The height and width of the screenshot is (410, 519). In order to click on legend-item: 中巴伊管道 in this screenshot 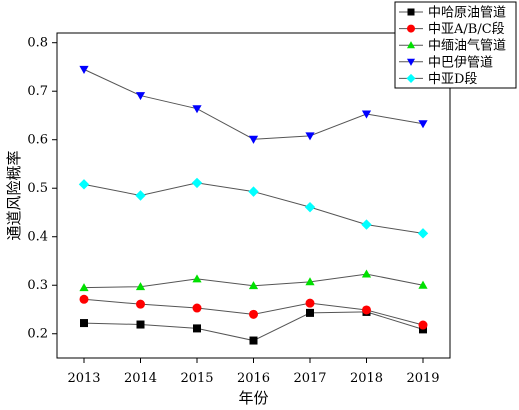, I will do `click(446, 62)`.